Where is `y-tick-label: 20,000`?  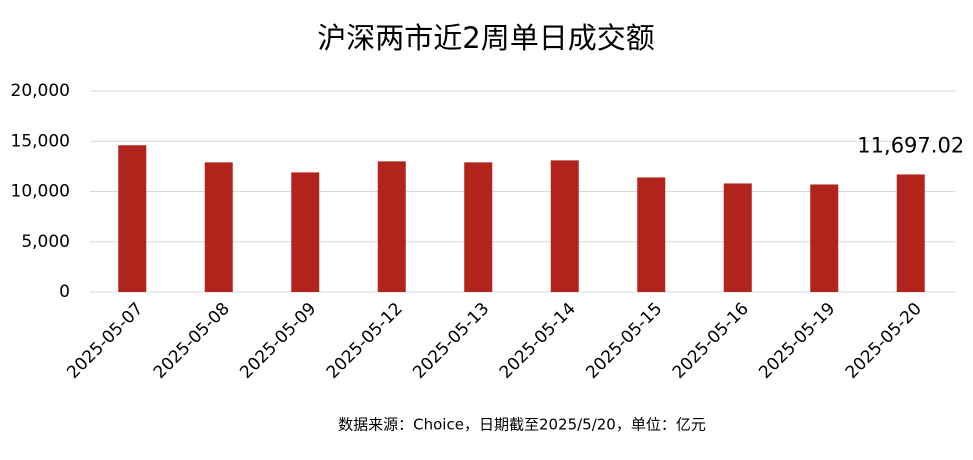 y-tick-label: 20,000 is located at coordinates (40, 91).